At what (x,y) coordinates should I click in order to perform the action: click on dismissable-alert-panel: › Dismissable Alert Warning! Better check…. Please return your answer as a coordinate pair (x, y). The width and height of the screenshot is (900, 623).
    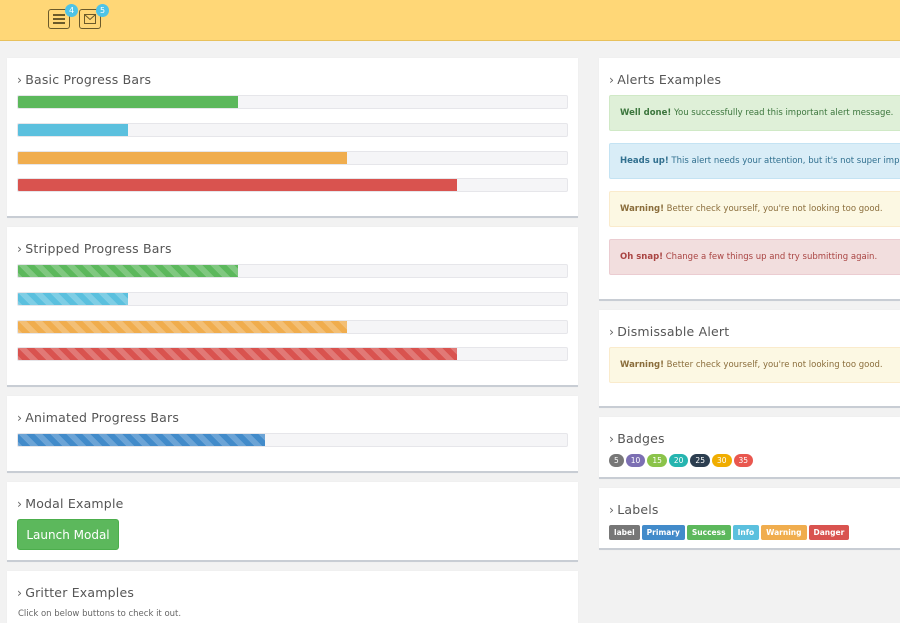
    Looking at the image, I should click on (749, 359).